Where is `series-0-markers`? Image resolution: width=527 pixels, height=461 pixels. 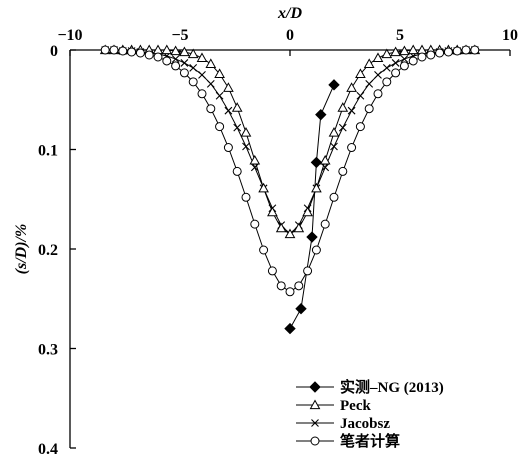
series-0-markers is located at coordinates (312, 207).